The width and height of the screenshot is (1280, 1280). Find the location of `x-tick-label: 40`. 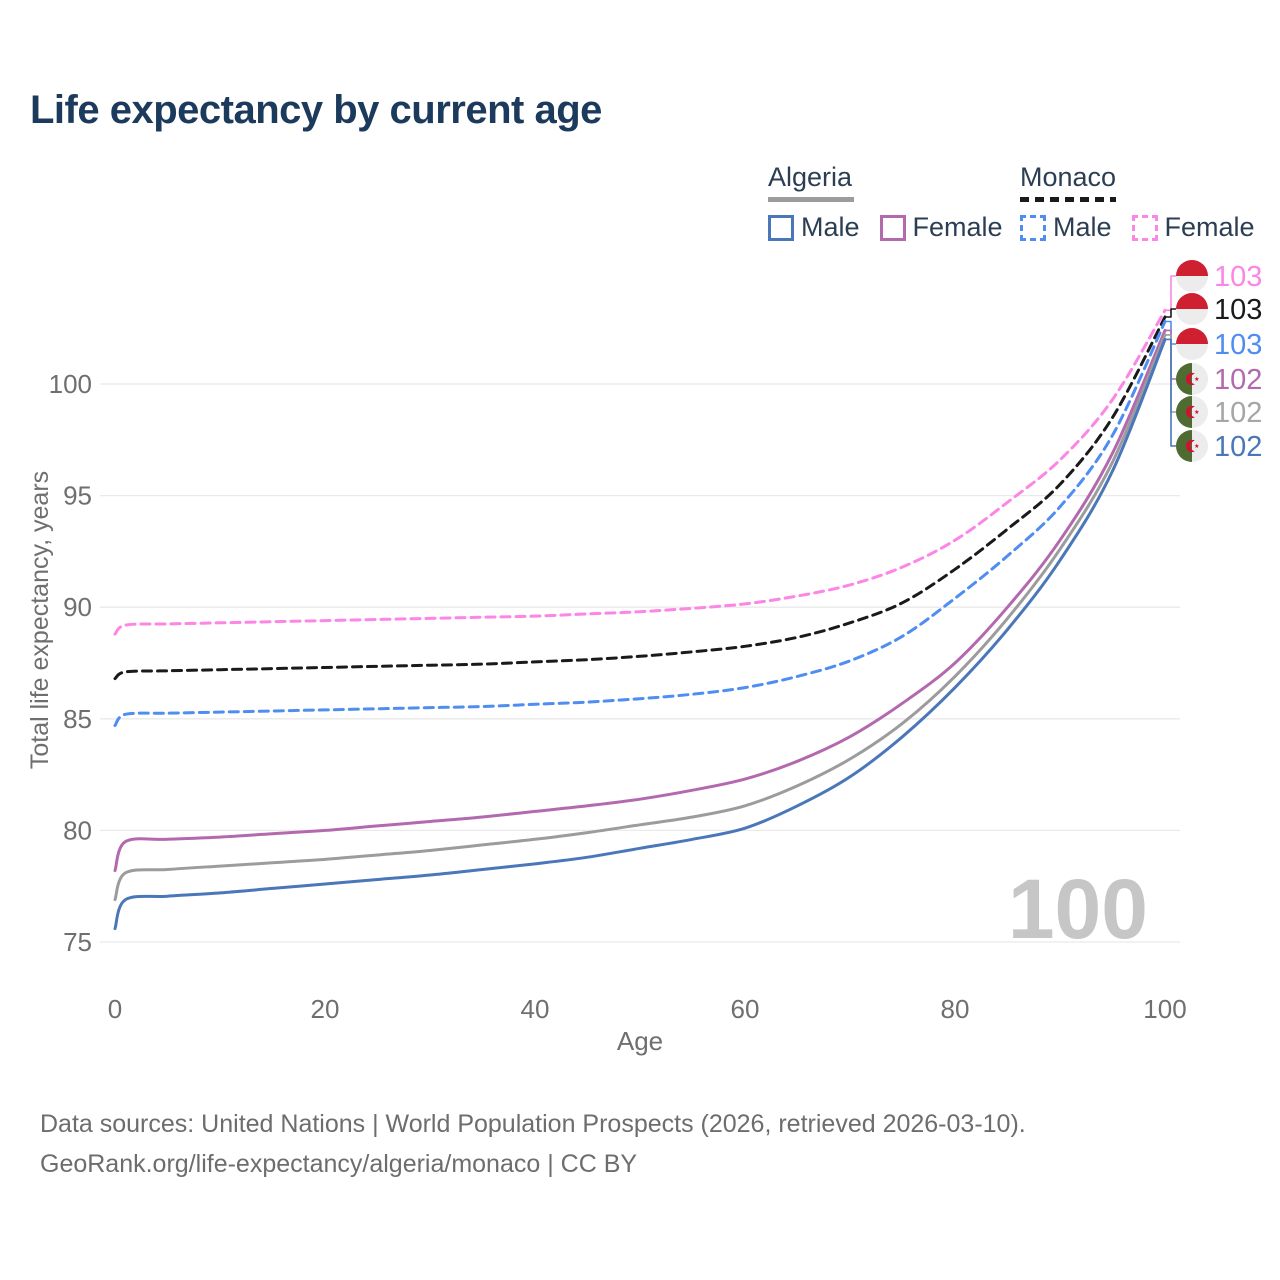

x-tick-label: 40 is located at coordinates (535, 1009).